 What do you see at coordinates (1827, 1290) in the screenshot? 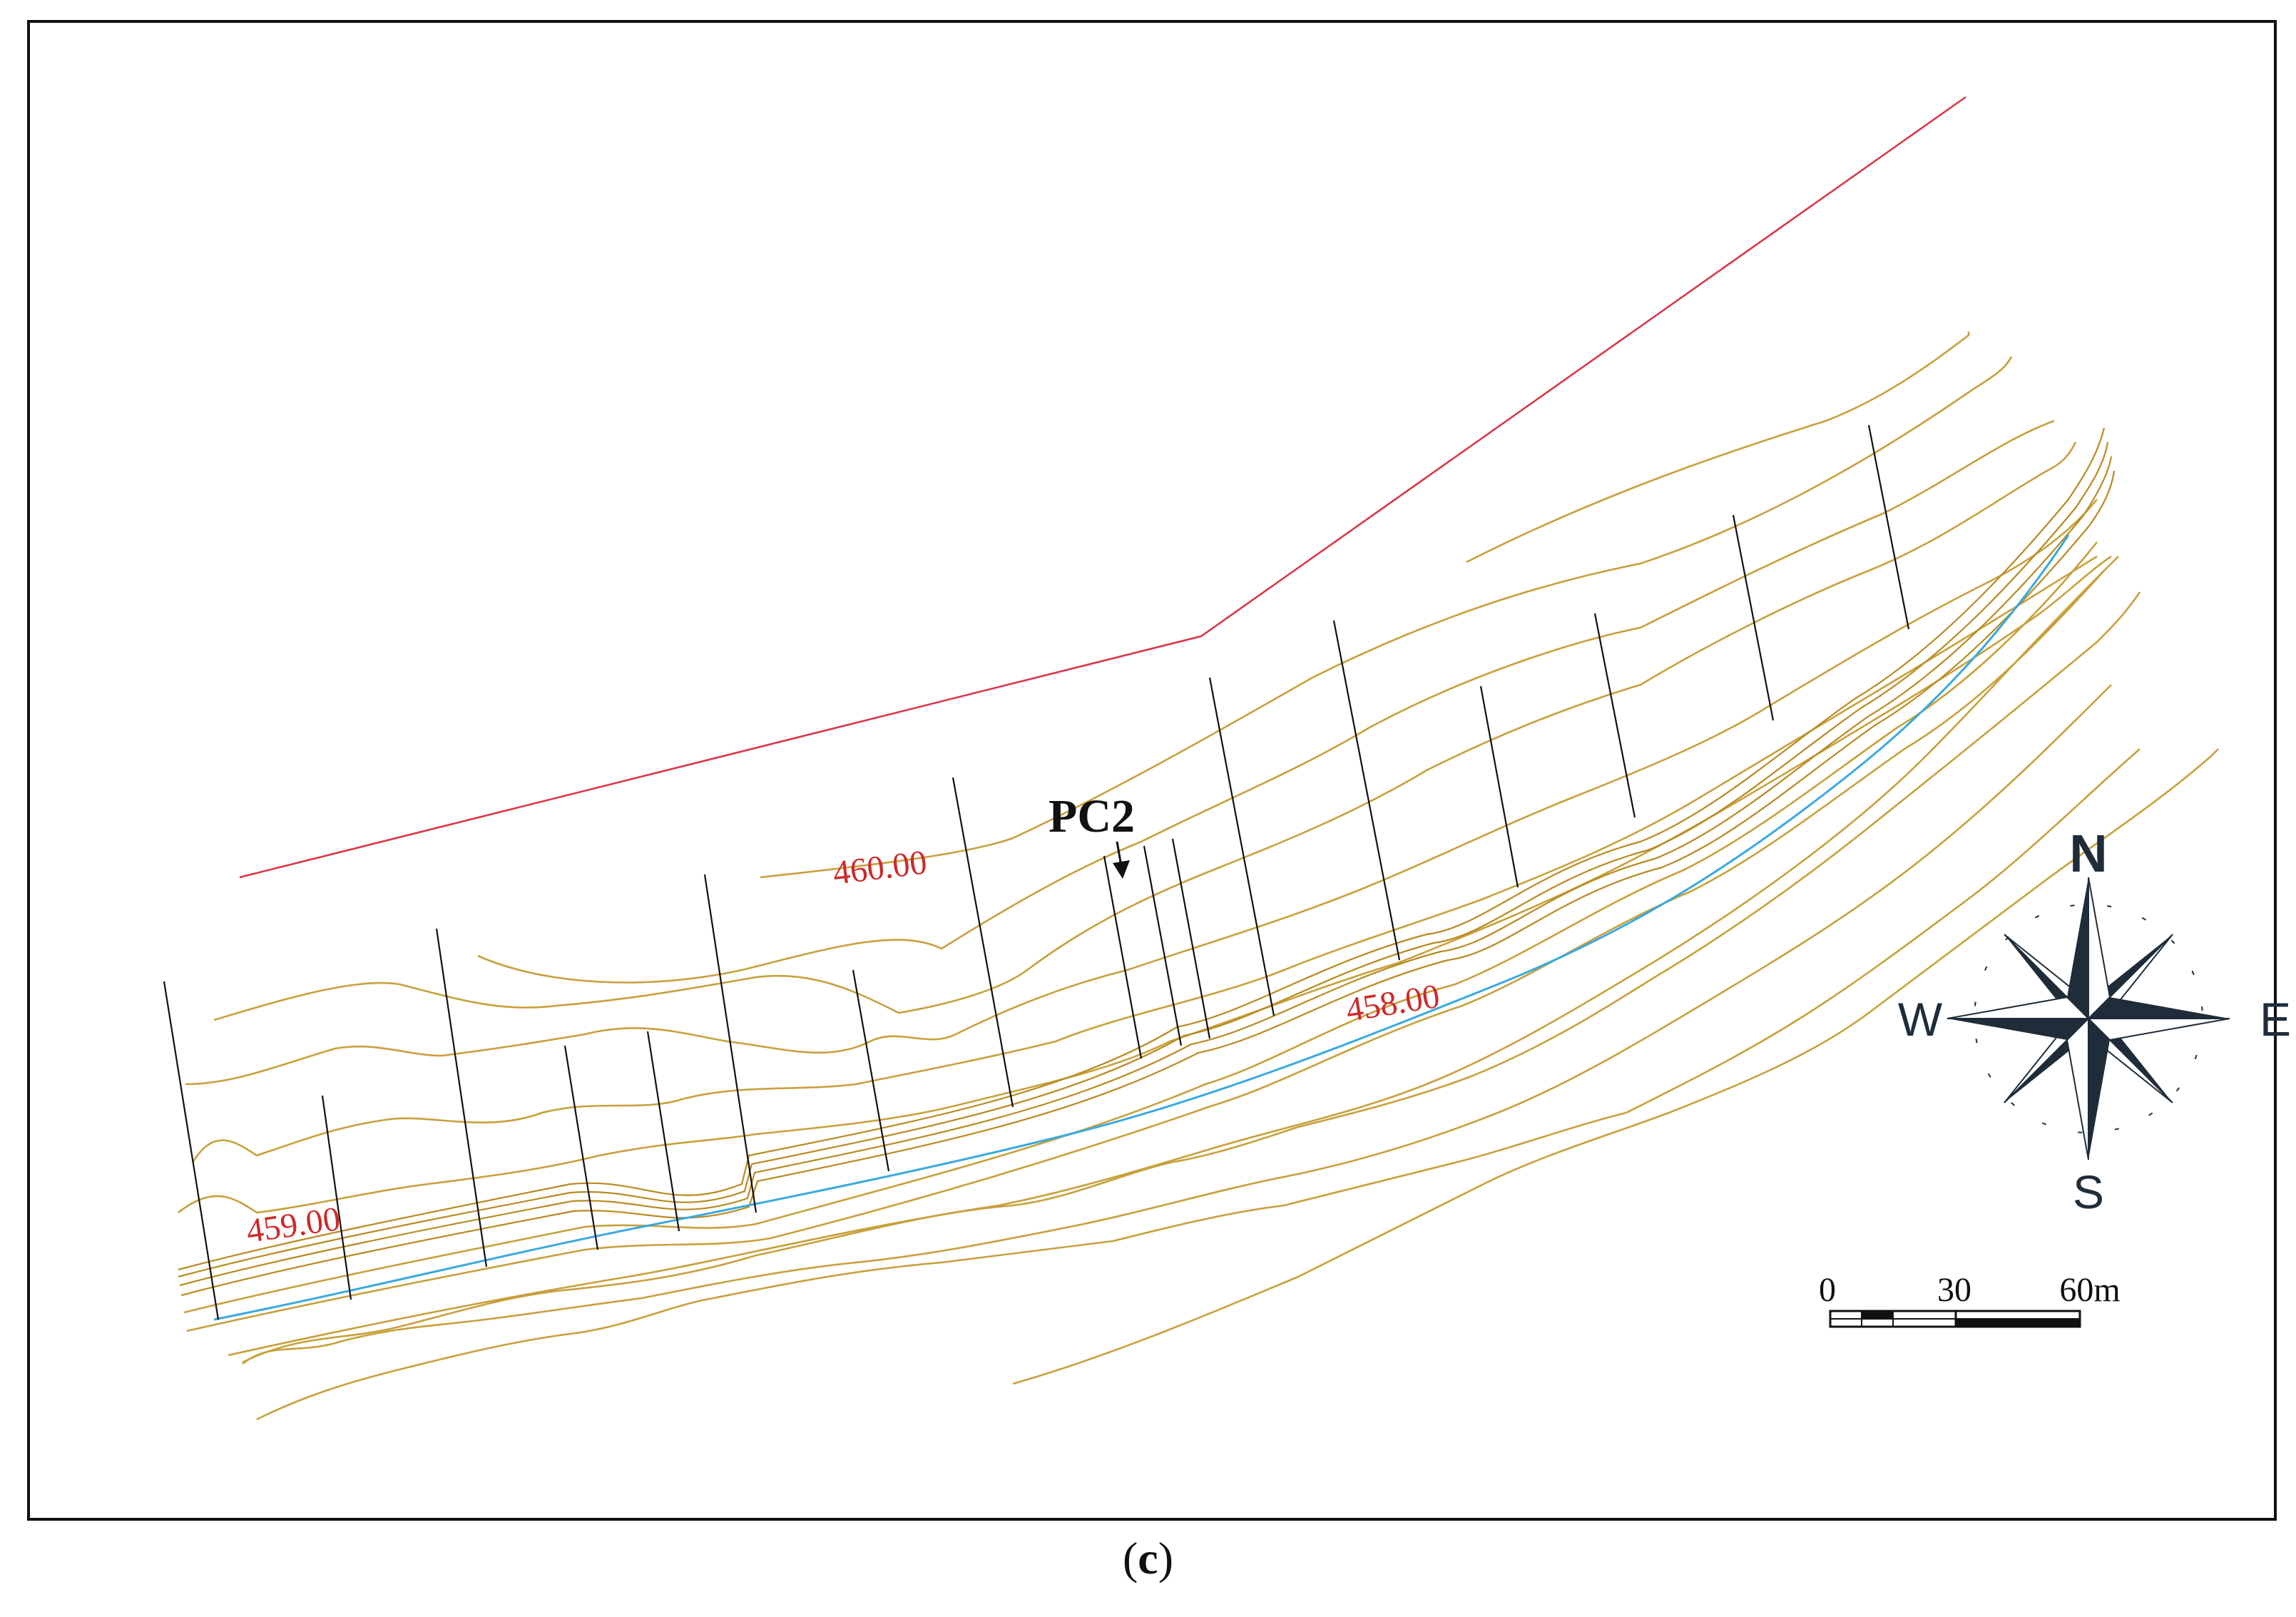
I see `scale-tick-0: 0` at bounding box center [1827, 1290].